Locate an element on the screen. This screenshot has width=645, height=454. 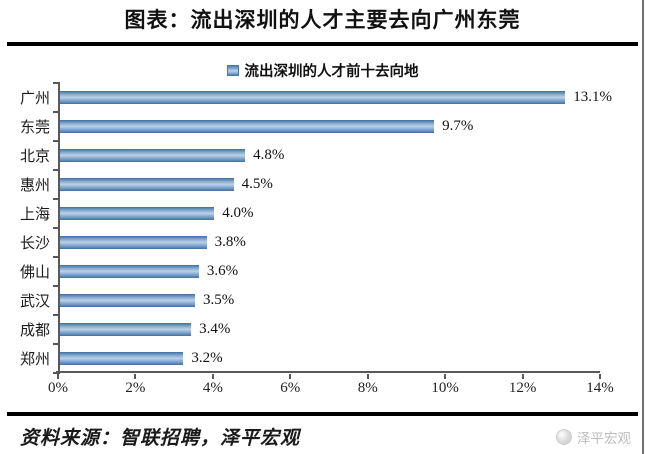
x-axis-tick-label: 2% is located at coordinates (135, 388).